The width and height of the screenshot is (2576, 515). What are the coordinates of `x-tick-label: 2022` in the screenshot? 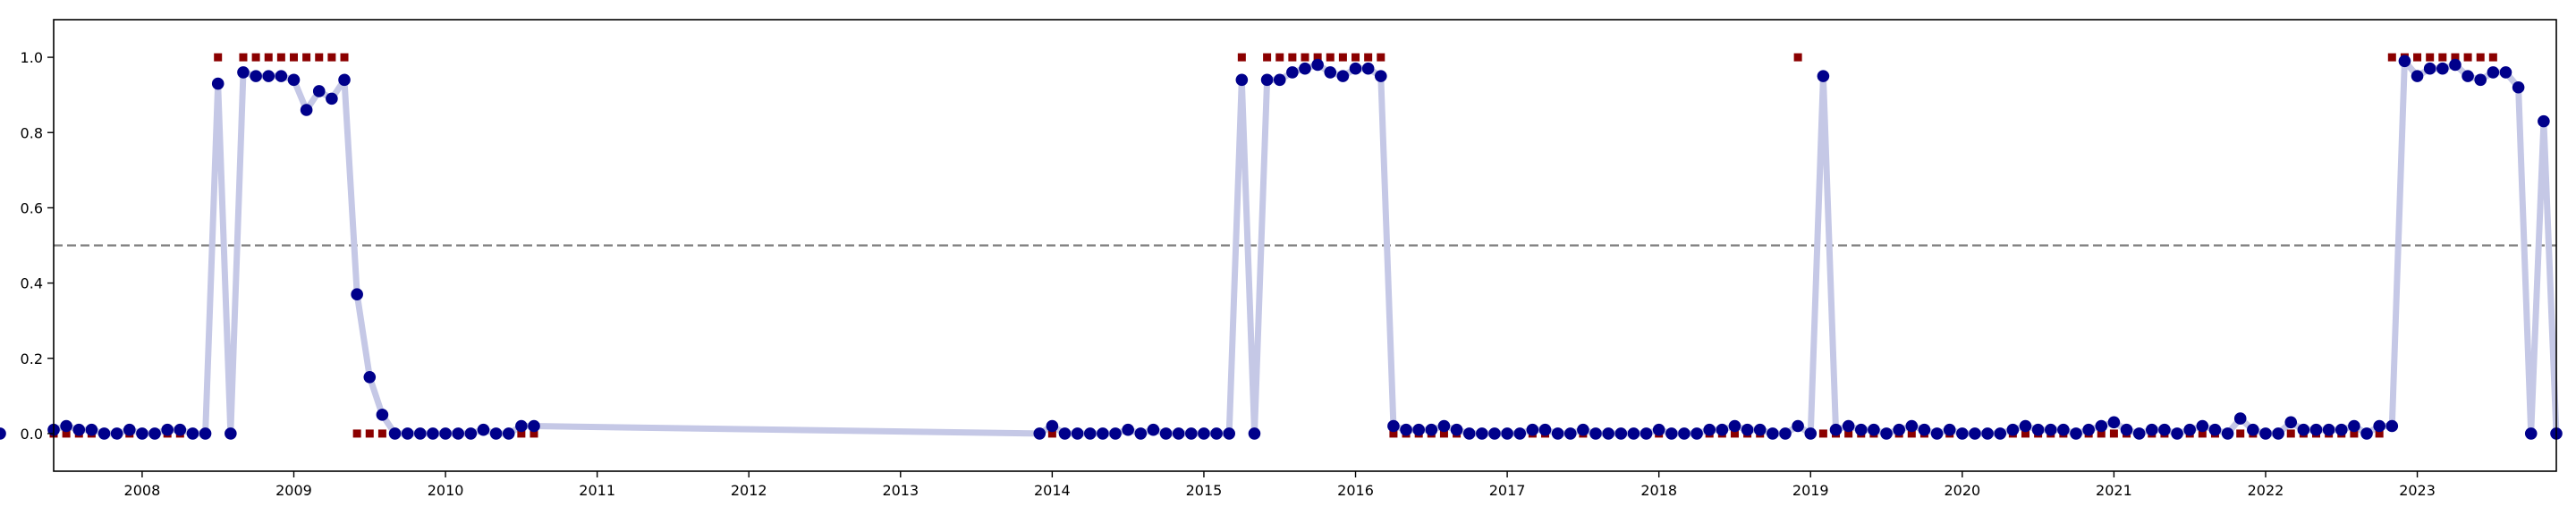 It's located at (2266, 490).